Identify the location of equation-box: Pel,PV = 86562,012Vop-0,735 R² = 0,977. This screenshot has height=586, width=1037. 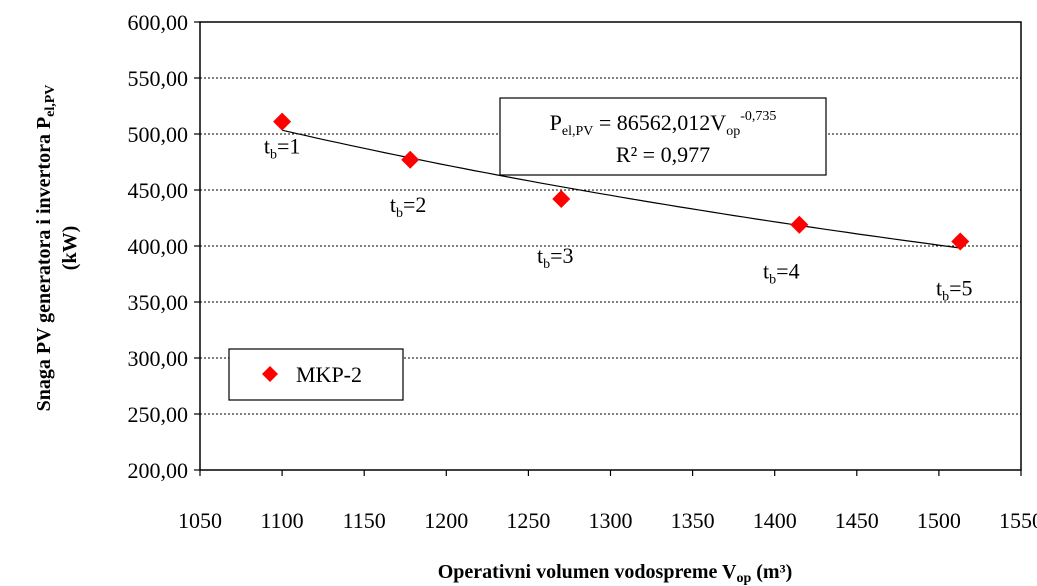
(663, 136).